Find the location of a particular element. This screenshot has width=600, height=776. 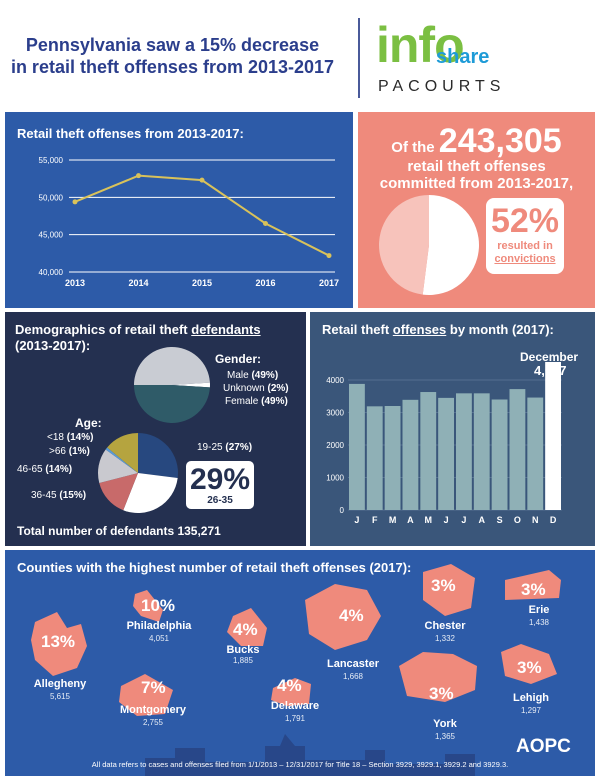

age-label-gt66: >66 (1%) is located at coordinates (69, 451).